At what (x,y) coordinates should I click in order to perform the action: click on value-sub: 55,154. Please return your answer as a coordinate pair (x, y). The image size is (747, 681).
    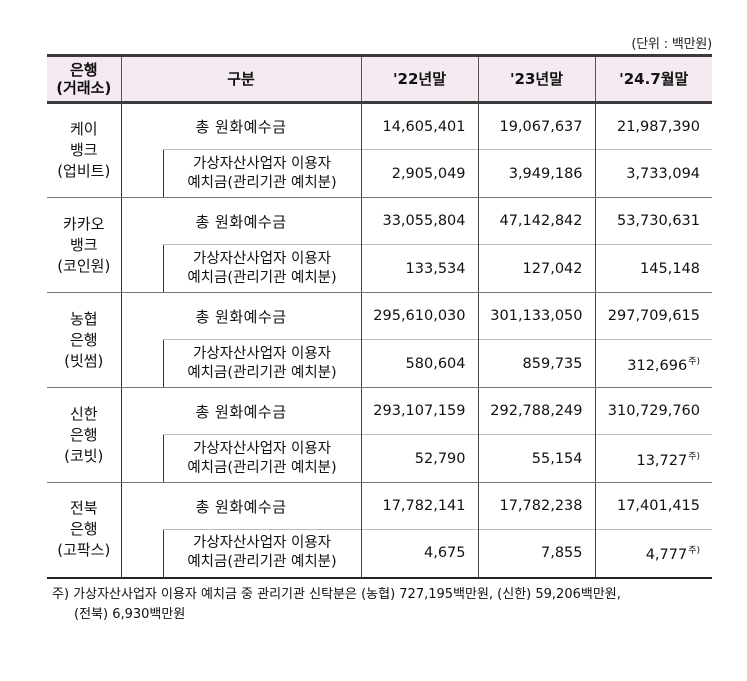
    Looking at the image, I should click on (536, 458).